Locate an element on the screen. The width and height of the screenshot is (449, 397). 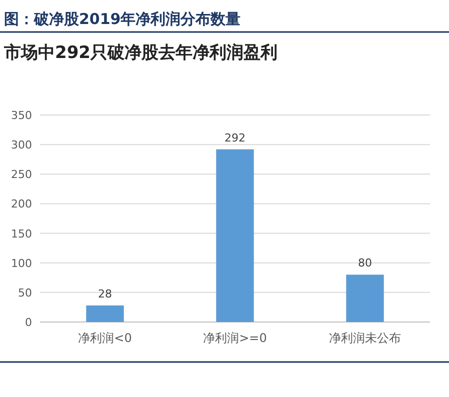
y-tick-label: 100 is located at coordinates (21, 263).